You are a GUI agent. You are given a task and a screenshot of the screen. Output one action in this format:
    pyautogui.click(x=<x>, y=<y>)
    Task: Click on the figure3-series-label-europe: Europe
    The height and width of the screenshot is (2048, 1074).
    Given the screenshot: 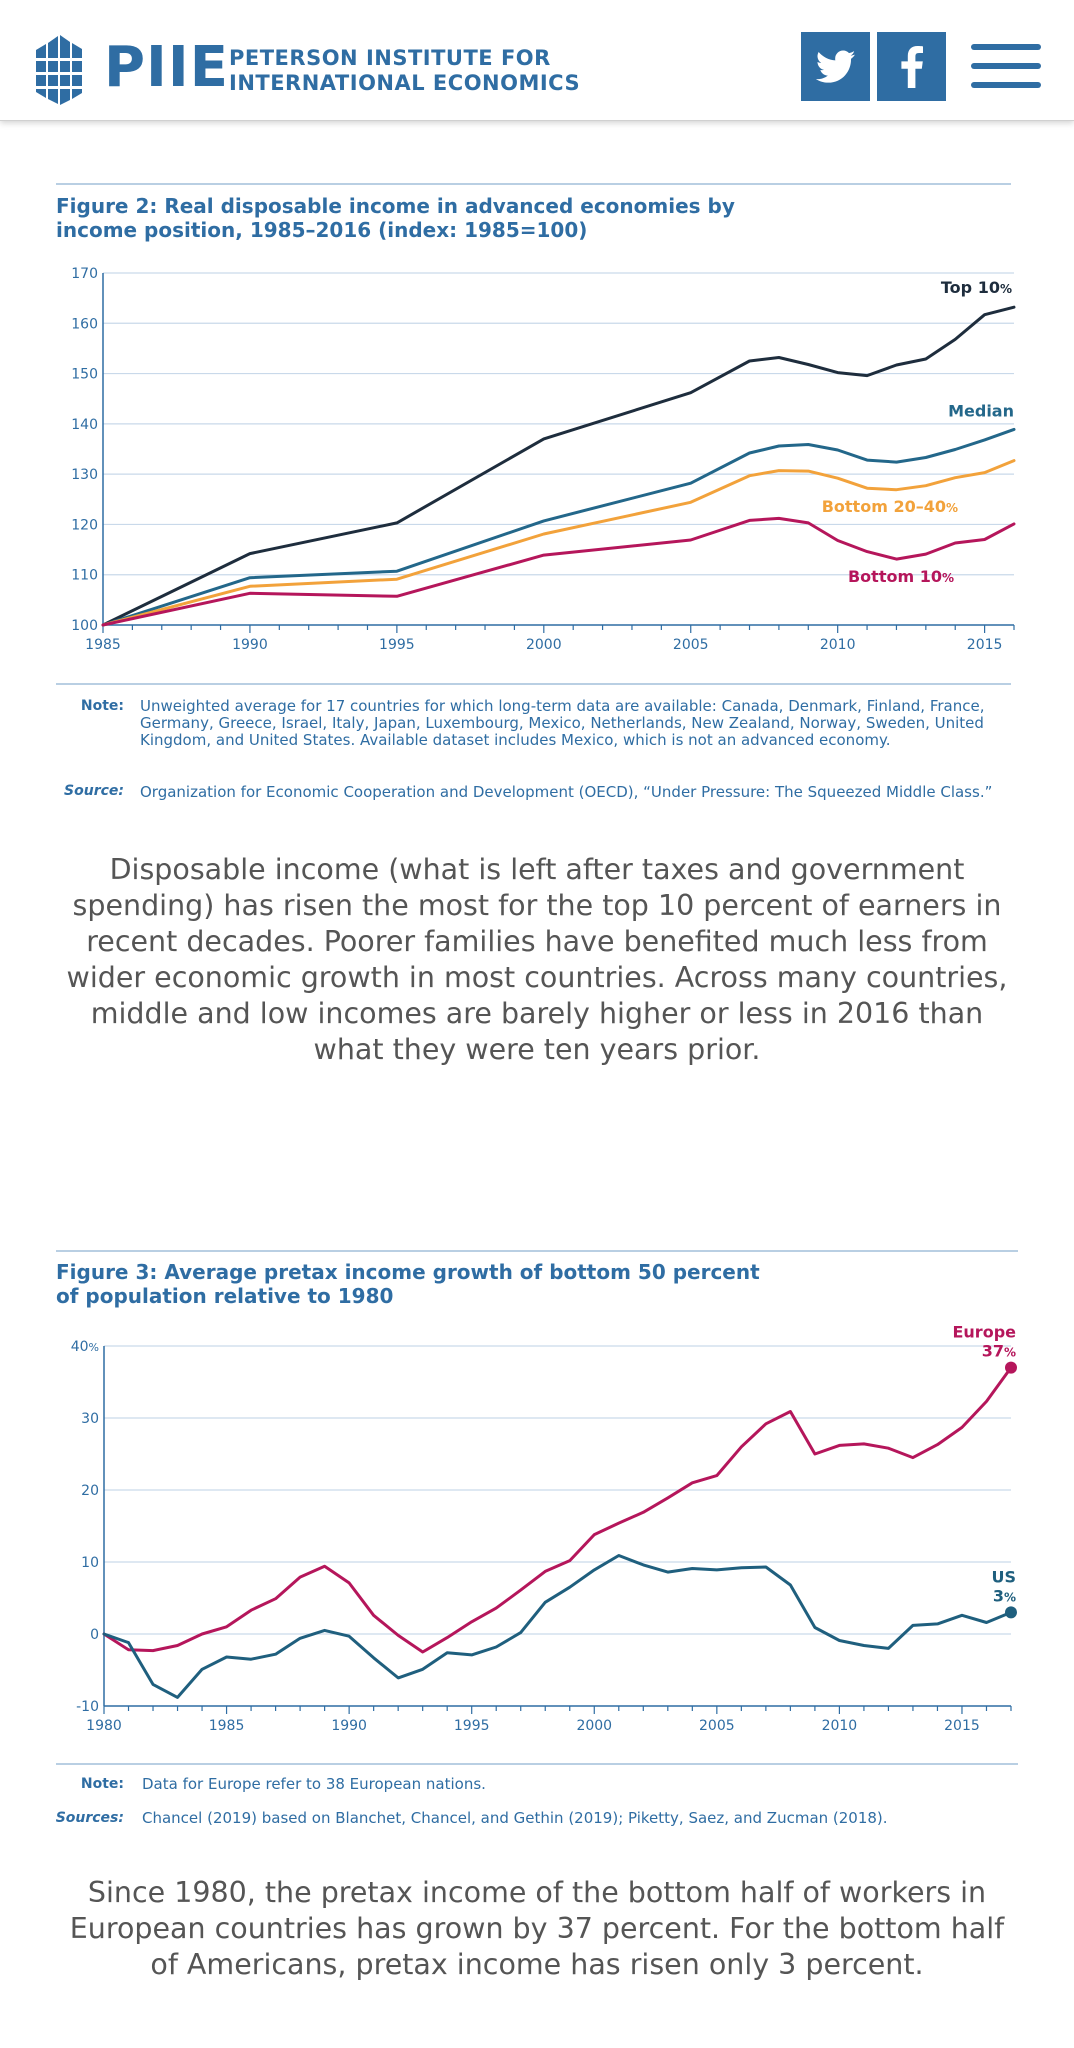 What is the action you would take?
    pyautogui.click(x=984, y=1332)
    